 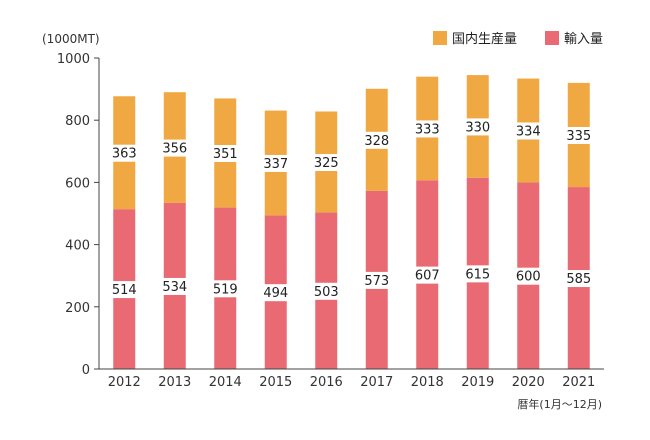 What do you see at coordinates (326, 382) in the screenshot?
I see `x-tick-label: 2016` at bounding box center [326, 382].